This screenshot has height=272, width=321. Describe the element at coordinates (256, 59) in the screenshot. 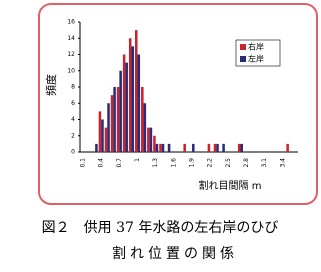

I see `legend-label: 左岸` at that location.